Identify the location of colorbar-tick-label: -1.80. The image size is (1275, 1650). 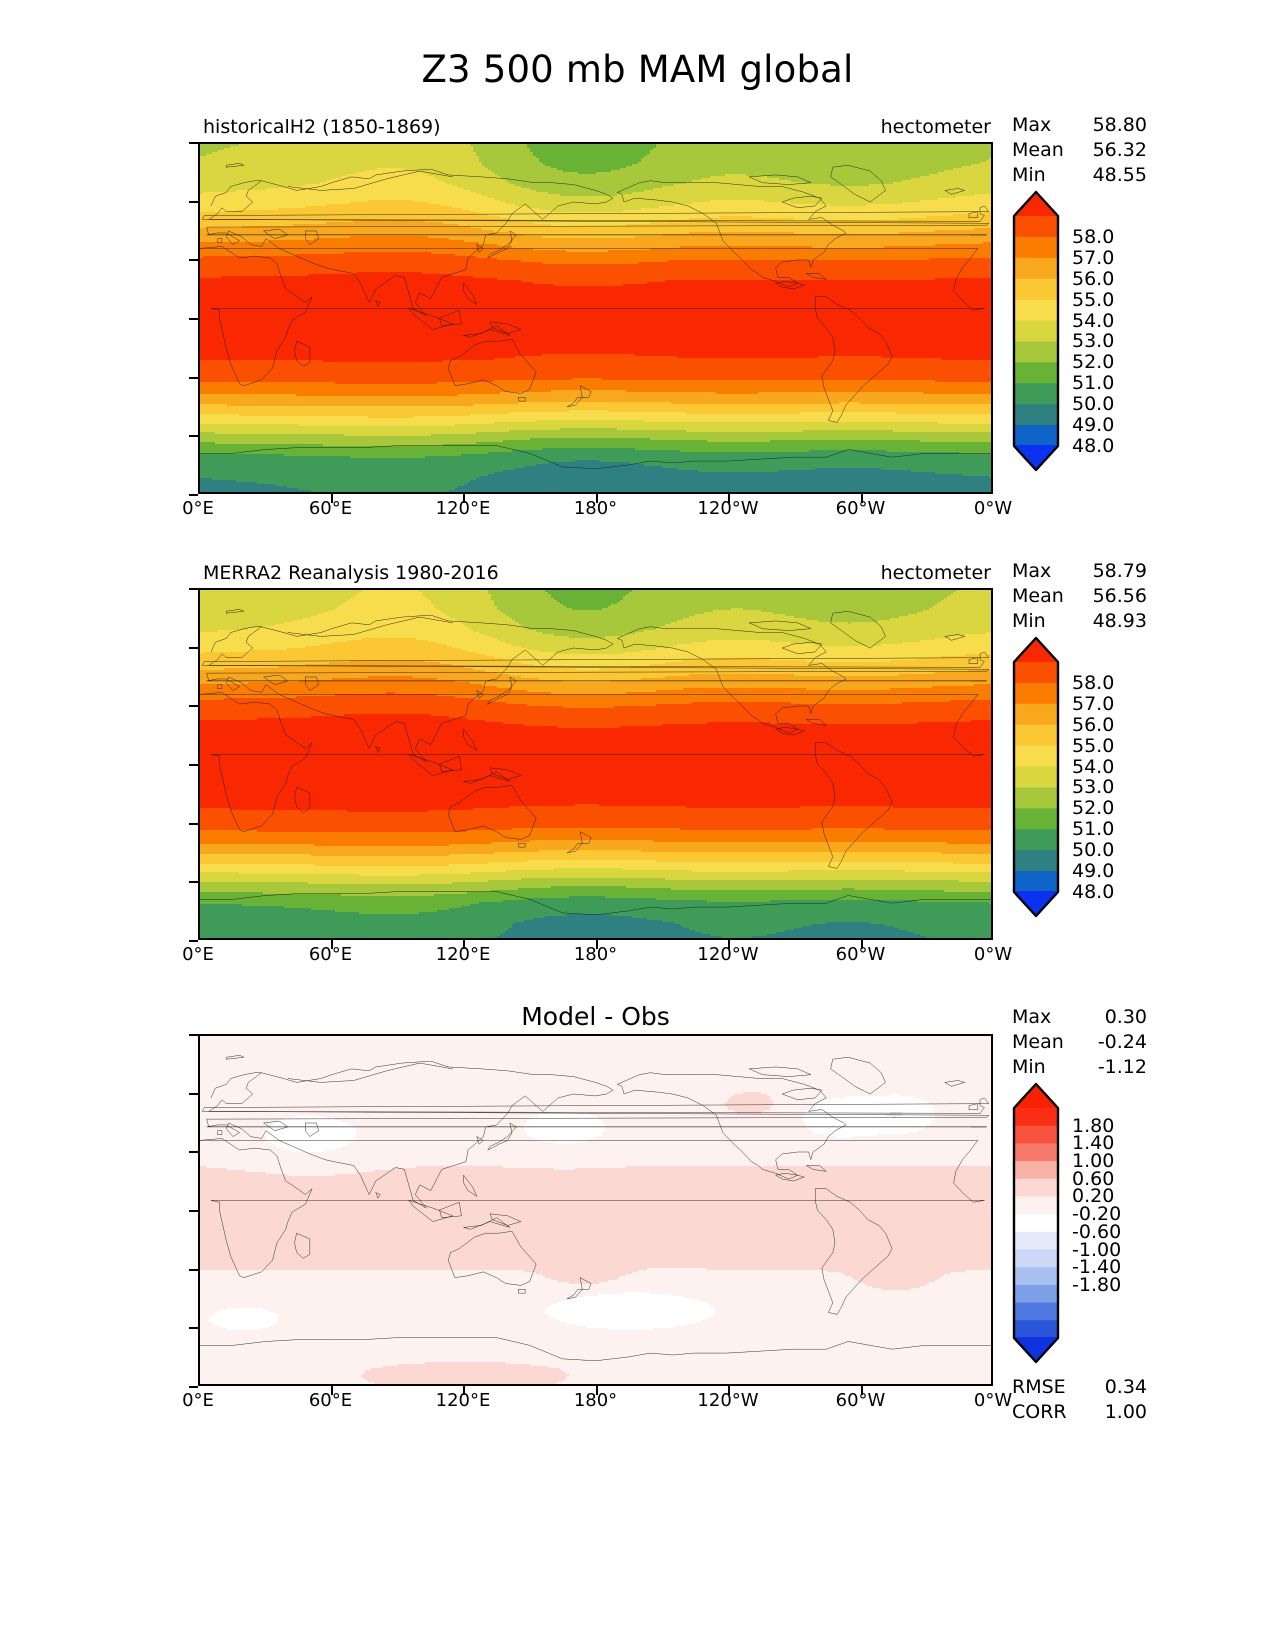
(1097, 1284).